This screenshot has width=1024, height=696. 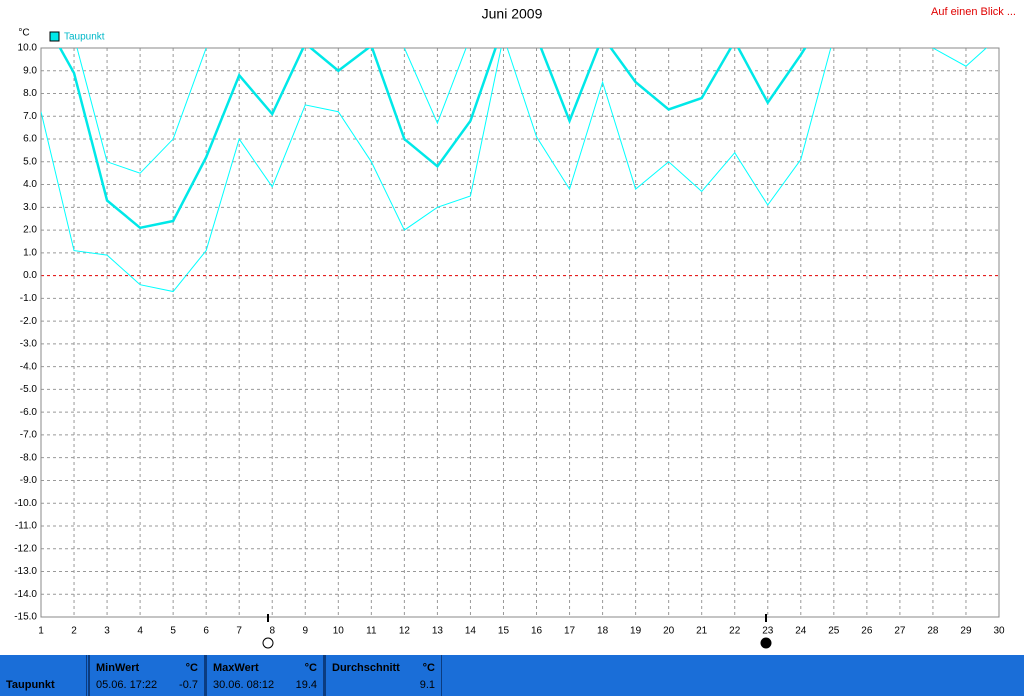 What do you see at coordinates (25, 503) in the screenshot?
I see `y-tick-label: -10.0` at bounding box center [25, 503].